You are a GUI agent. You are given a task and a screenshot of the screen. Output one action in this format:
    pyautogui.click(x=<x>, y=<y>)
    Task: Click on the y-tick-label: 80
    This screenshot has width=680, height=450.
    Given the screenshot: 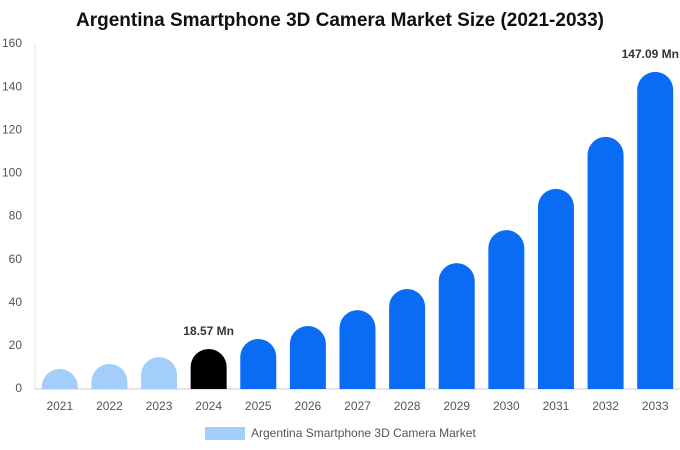 What is the action you would take?
    pyautogui.click(x=16, y=216)
    